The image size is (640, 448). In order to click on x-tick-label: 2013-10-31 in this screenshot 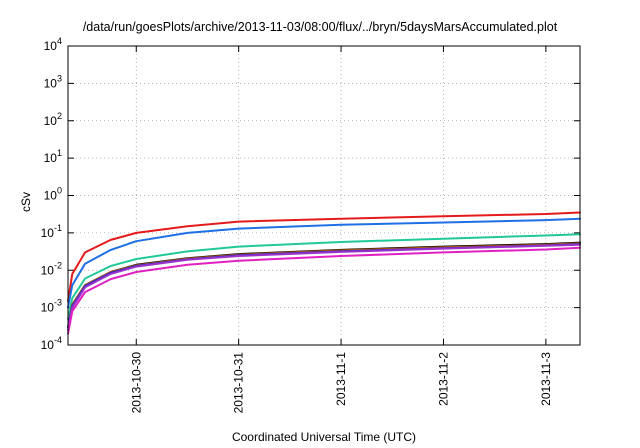, I will do `click(239, 383)`.